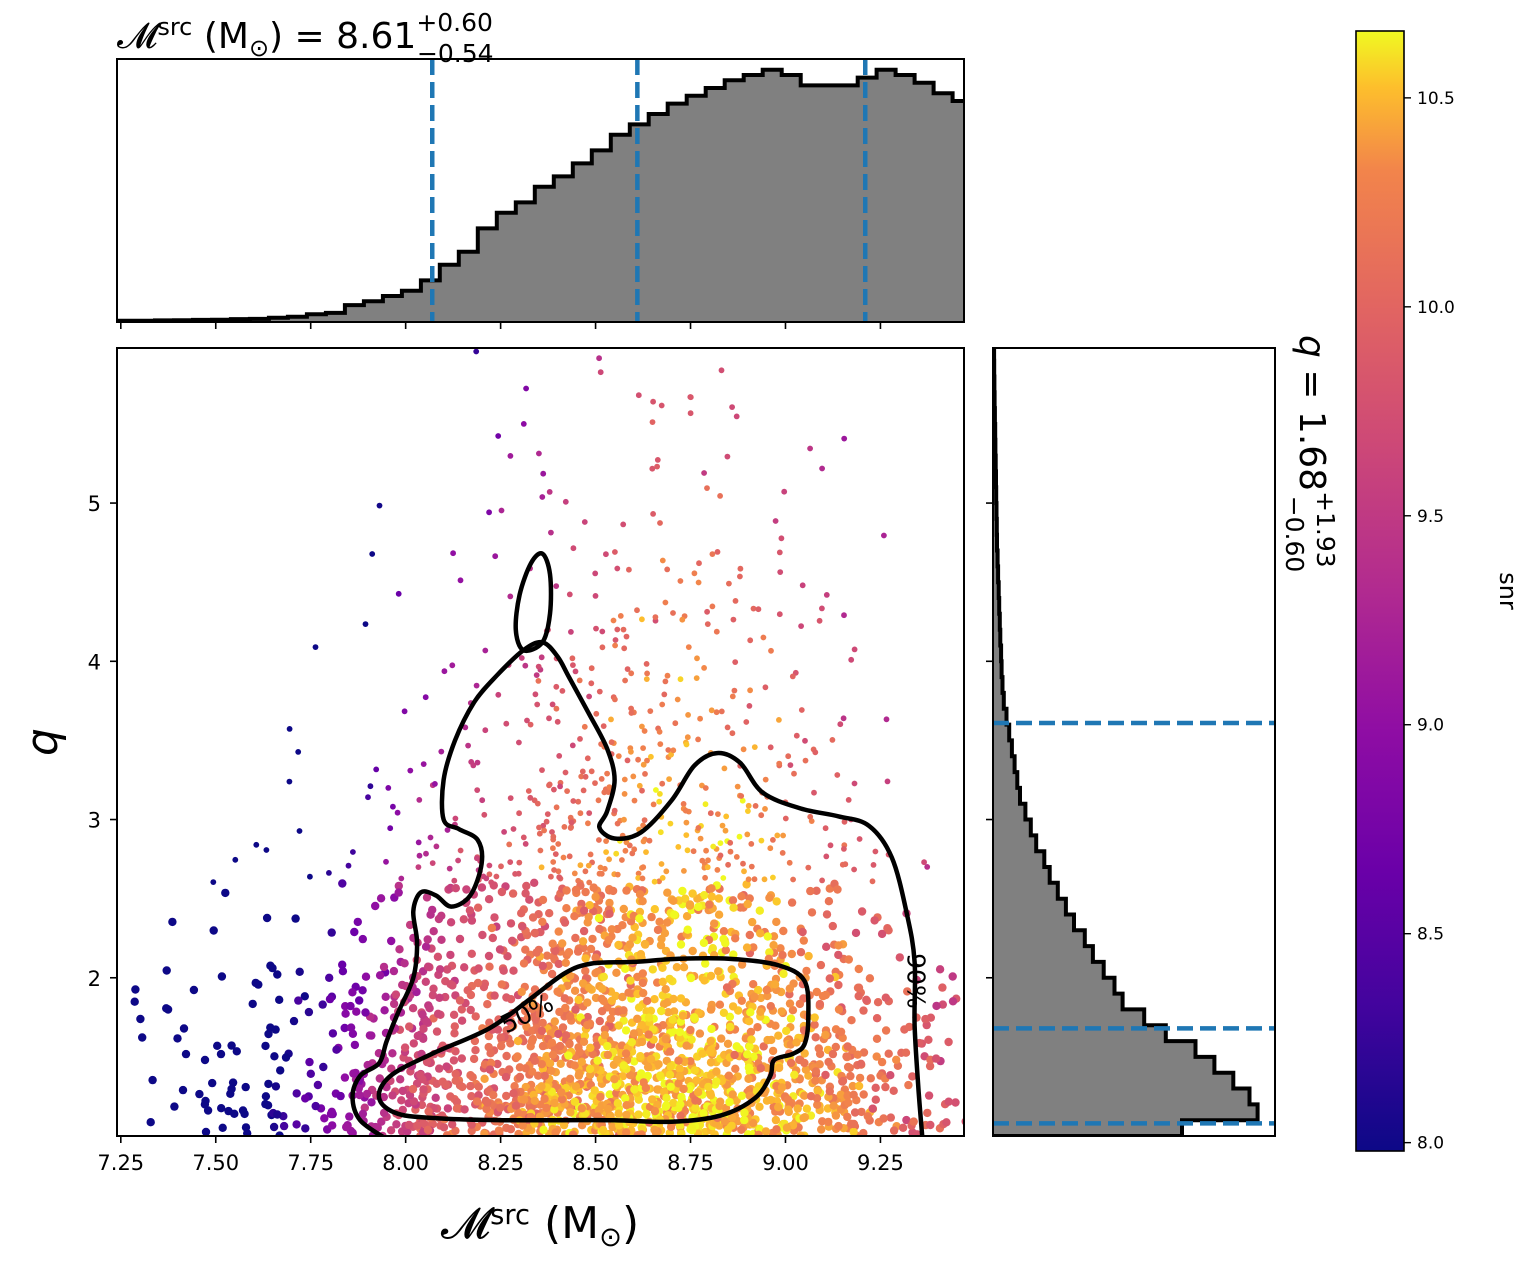 Image resolution: width=1537 pixels, height=1267 pixels. What do you see at coordinates (310, 1163) in the screenshot?
I see `x-tick-label: 7.75` at bounding box center [310, 1163].